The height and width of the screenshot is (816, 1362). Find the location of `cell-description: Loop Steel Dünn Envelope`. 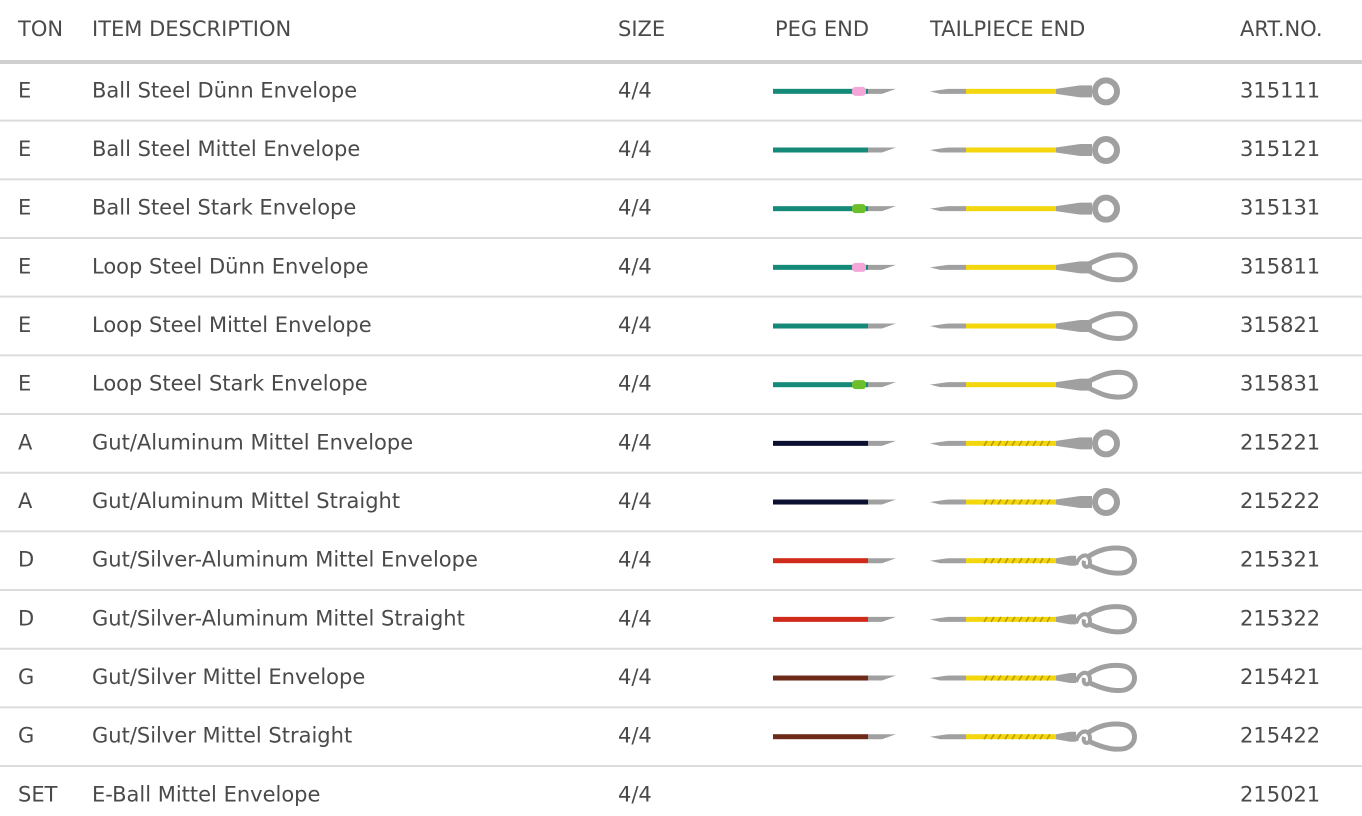

cell-description: Loop Steel Dünn Envelope is located at coordinates (230, 266).